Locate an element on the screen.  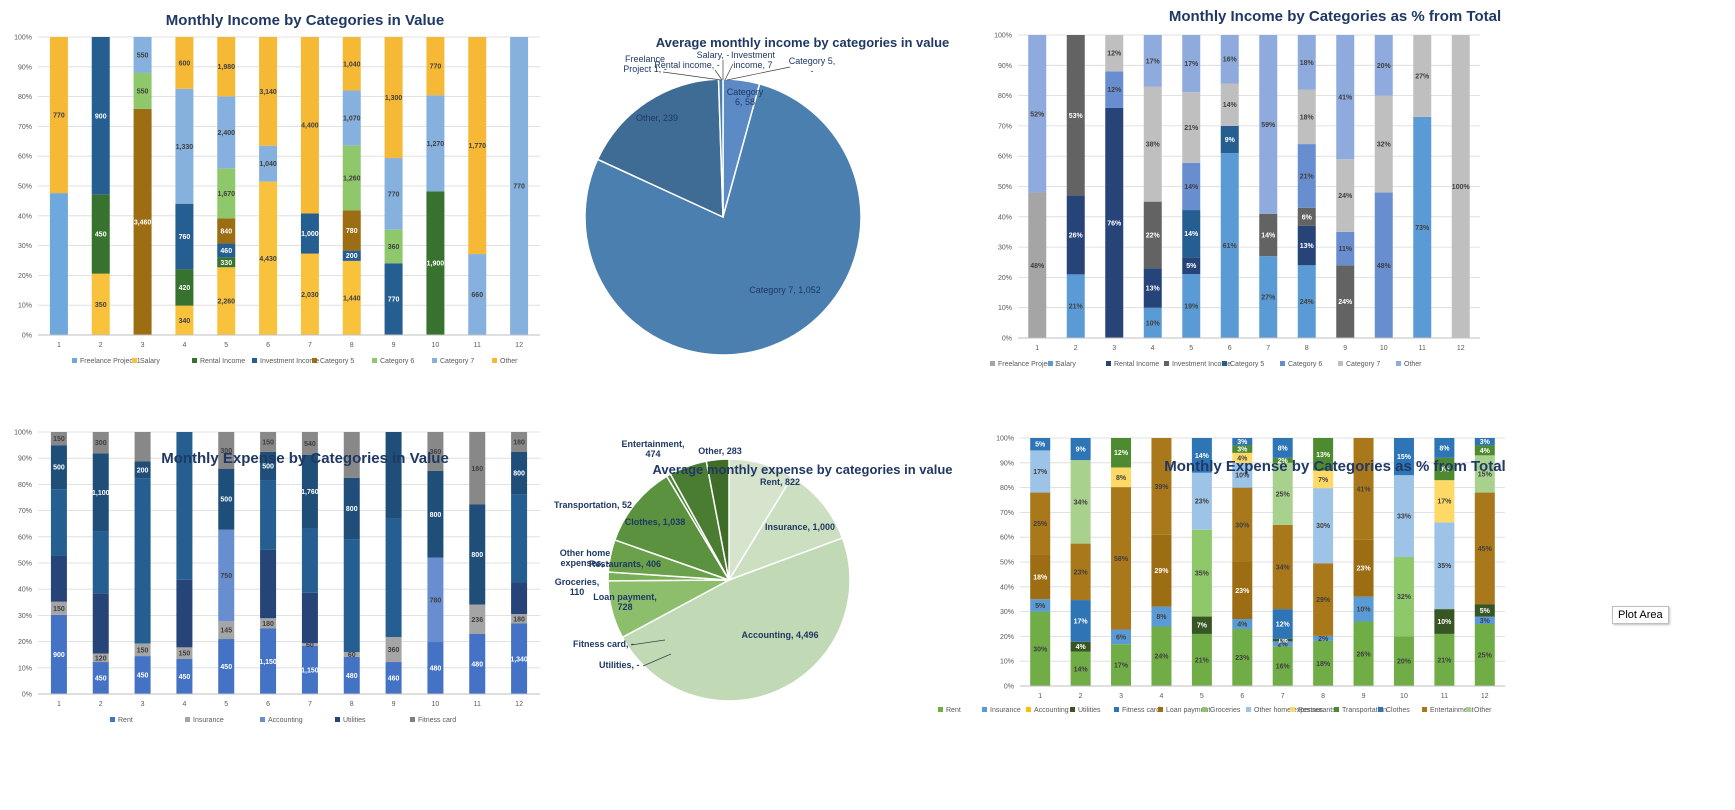
data-label: 48% is located at coordinates (1384, 266).